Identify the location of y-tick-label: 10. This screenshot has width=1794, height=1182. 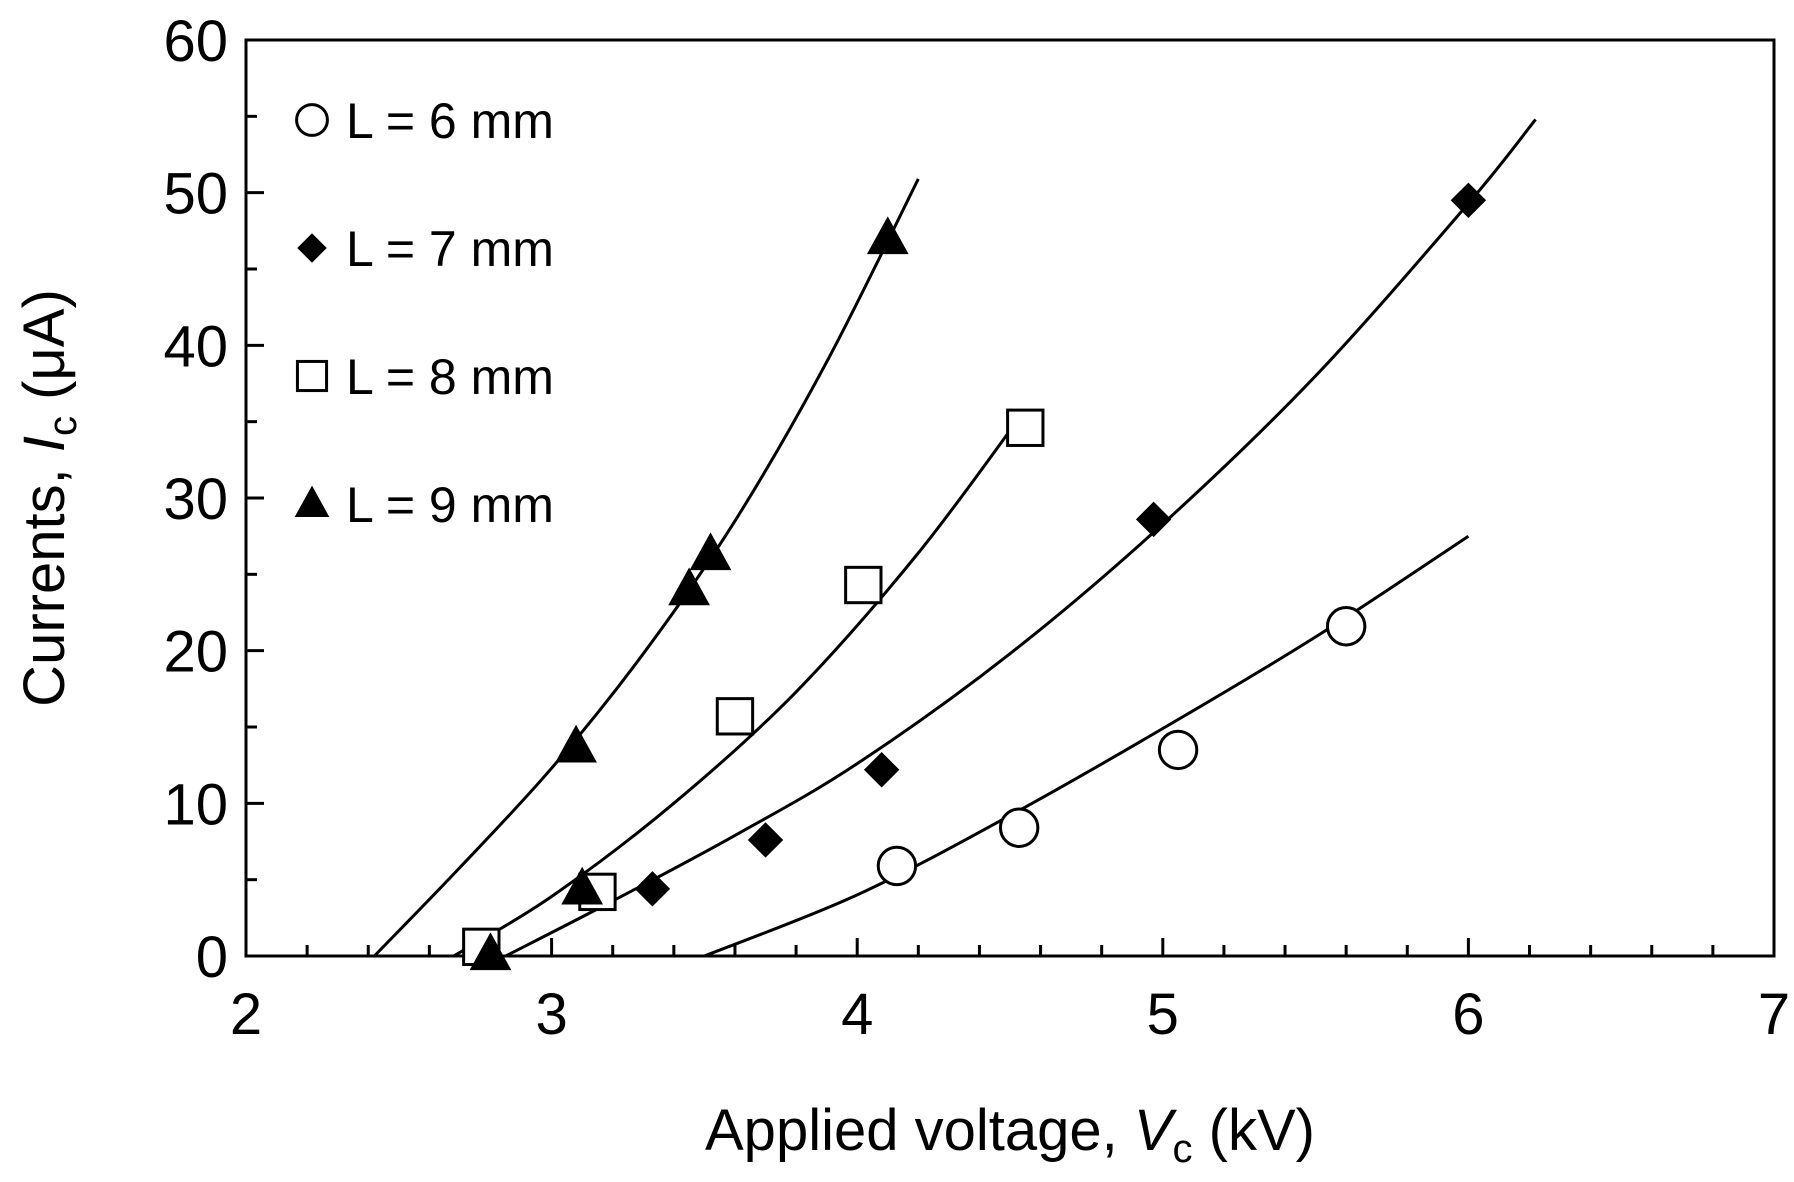
(195, 804).